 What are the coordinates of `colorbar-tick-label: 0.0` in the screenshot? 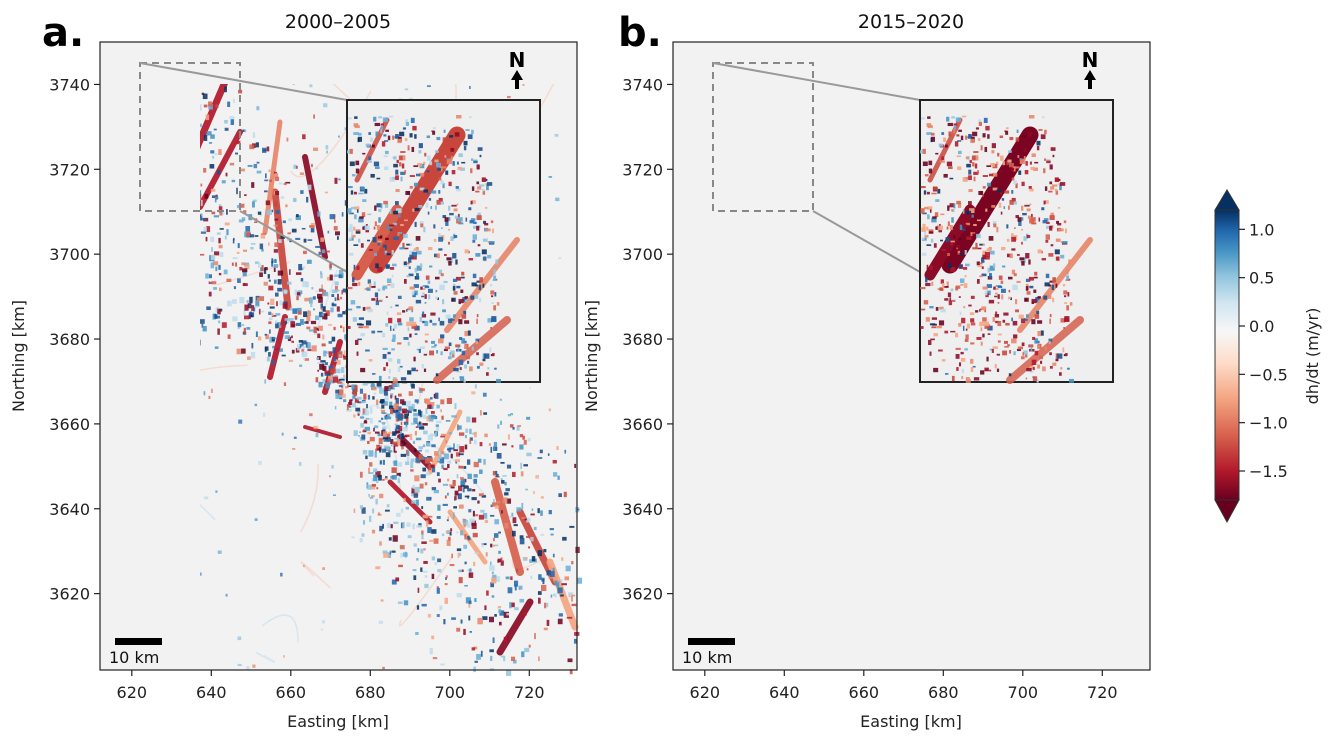 It's located at (1261, 326).